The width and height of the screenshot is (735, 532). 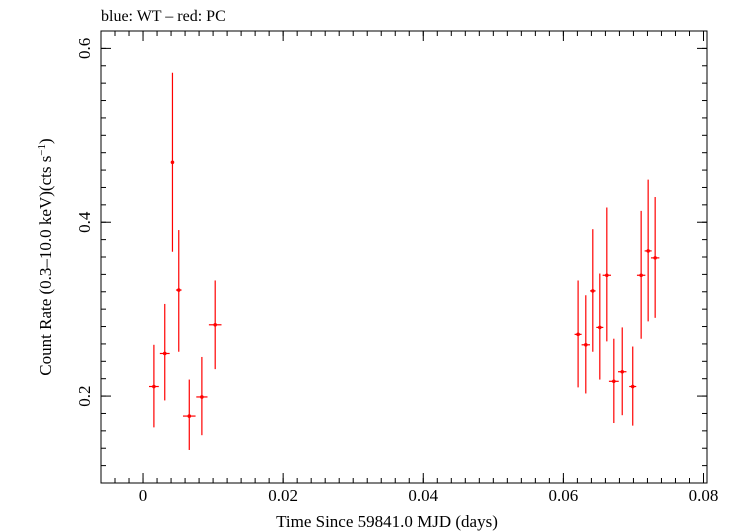 I want to click on y-tick-label: 0.6, so click(x=84, y=48).